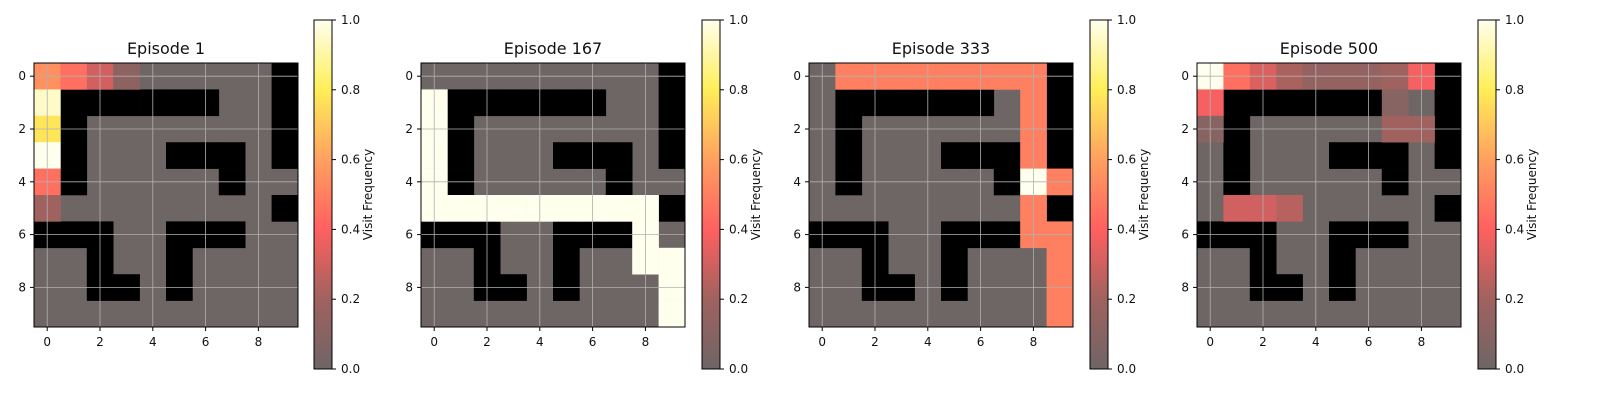 This screenshot has height=400, width=1600. I want to click on colorbar-2: 0.0 0.2 0.4 0.6 0.8 1.0 Visit Frequency, so click(732, 194).